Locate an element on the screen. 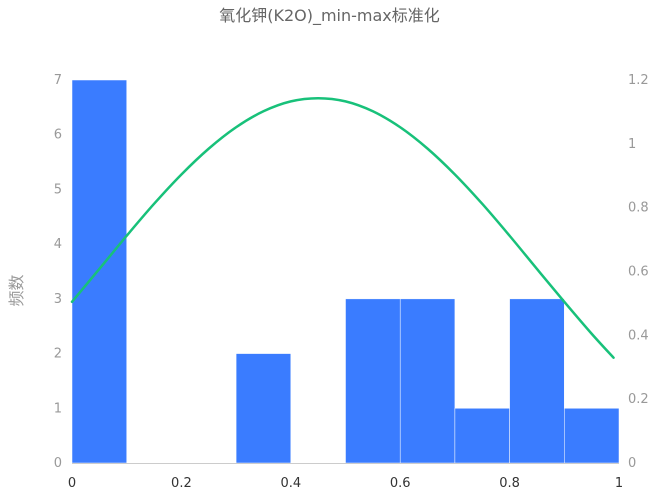 This screenshot has width=659, height=495. x-tick-label: 1 is located at coordinates (619, 483).